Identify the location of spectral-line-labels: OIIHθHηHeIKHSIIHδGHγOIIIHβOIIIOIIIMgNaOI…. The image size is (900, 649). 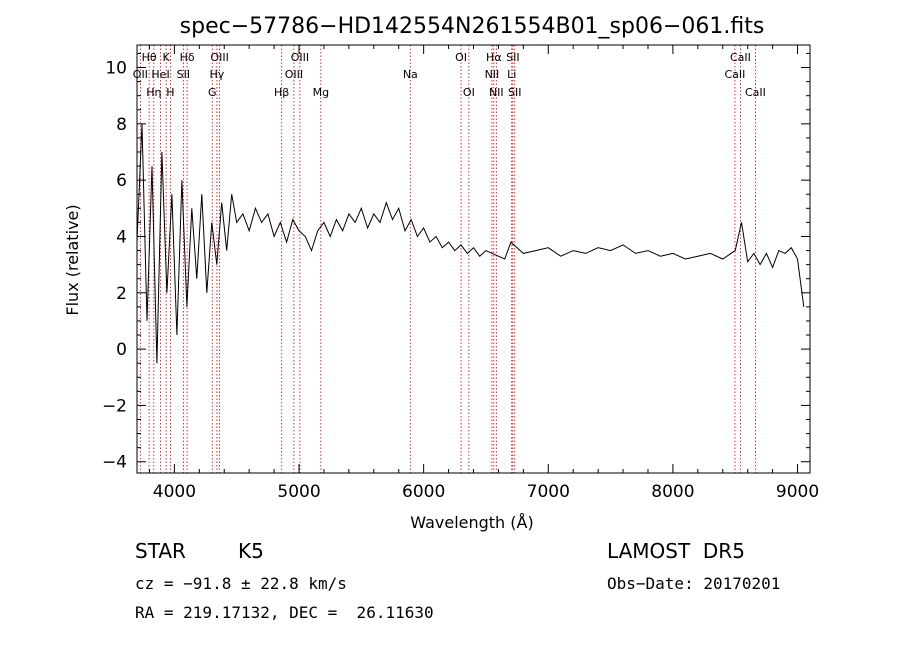
(449, 75).